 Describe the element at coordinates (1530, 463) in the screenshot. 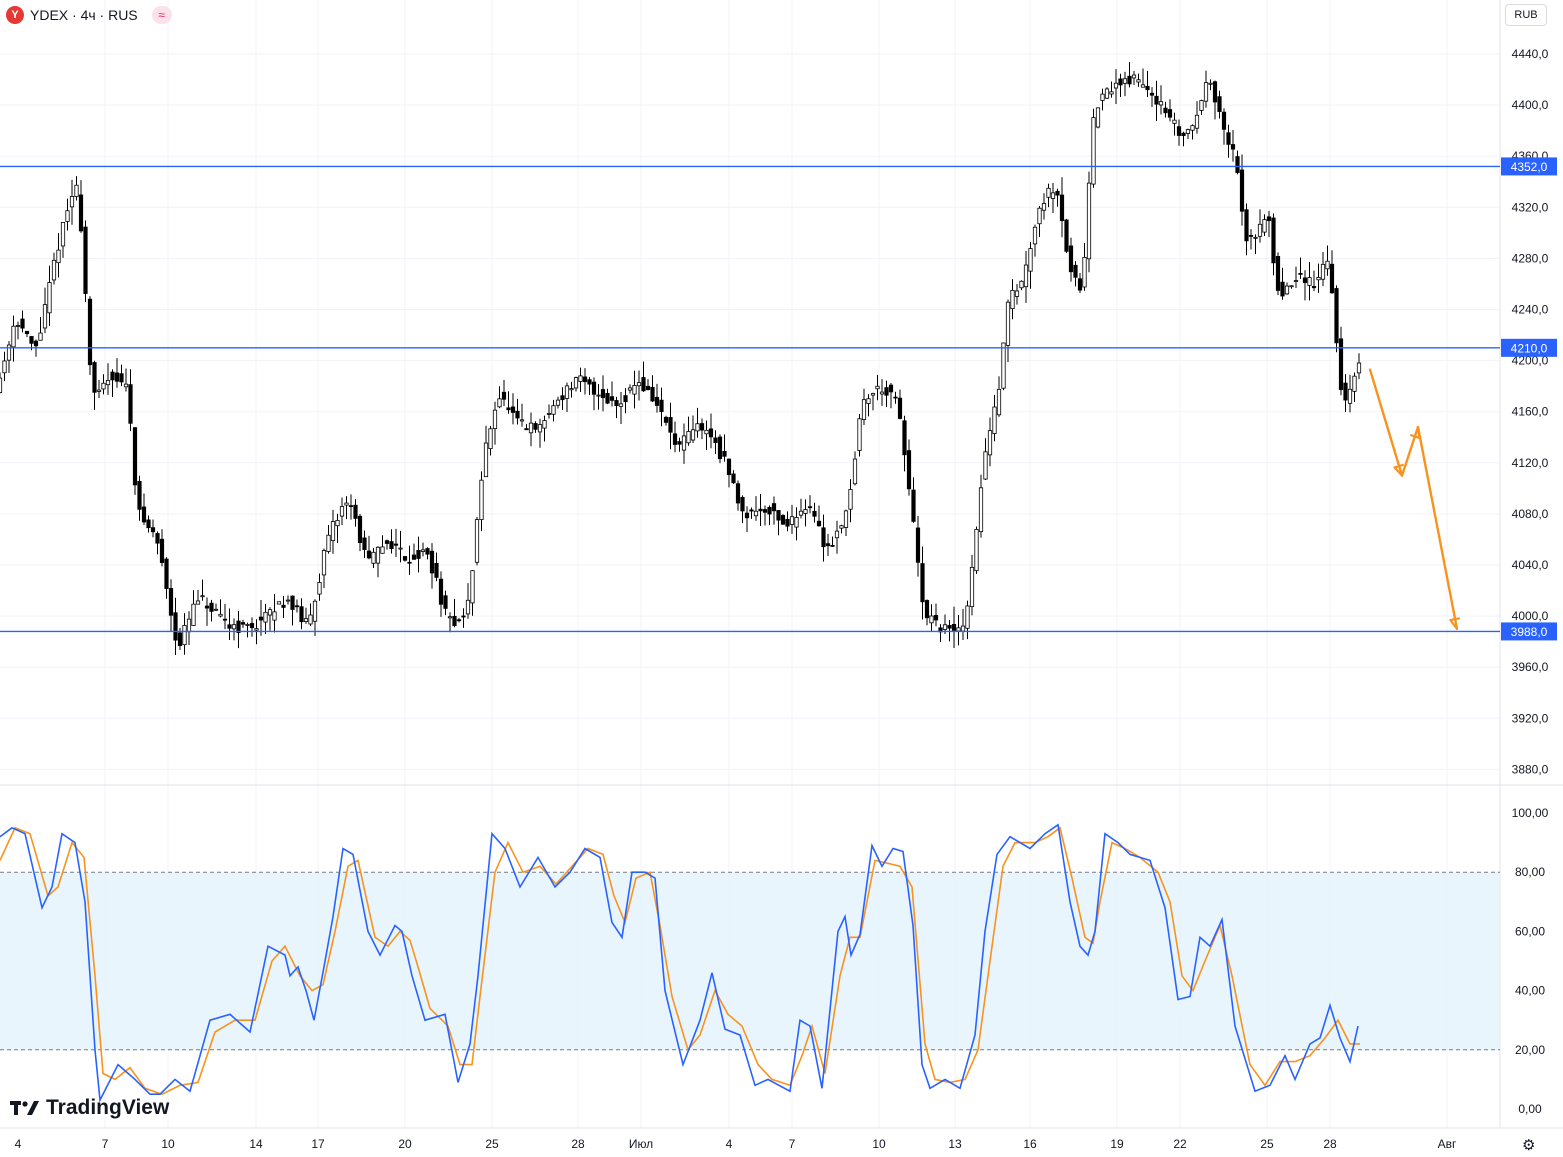

I see `price-tick-label: 4120,0` at that location.